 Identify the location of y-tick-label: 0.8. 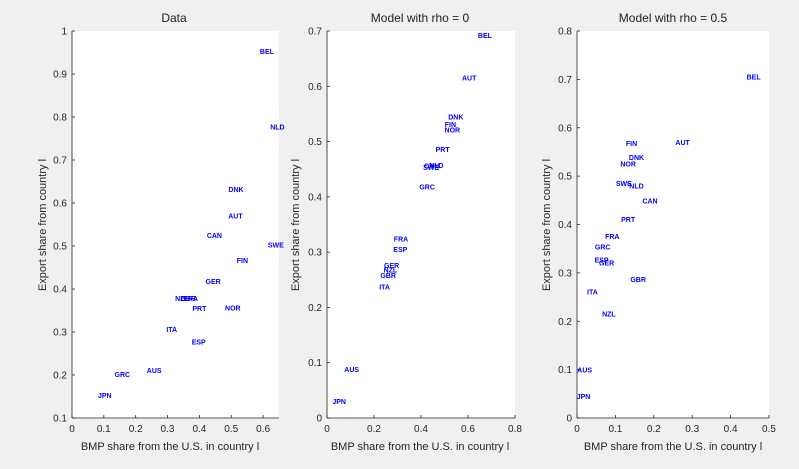
(60, 118).